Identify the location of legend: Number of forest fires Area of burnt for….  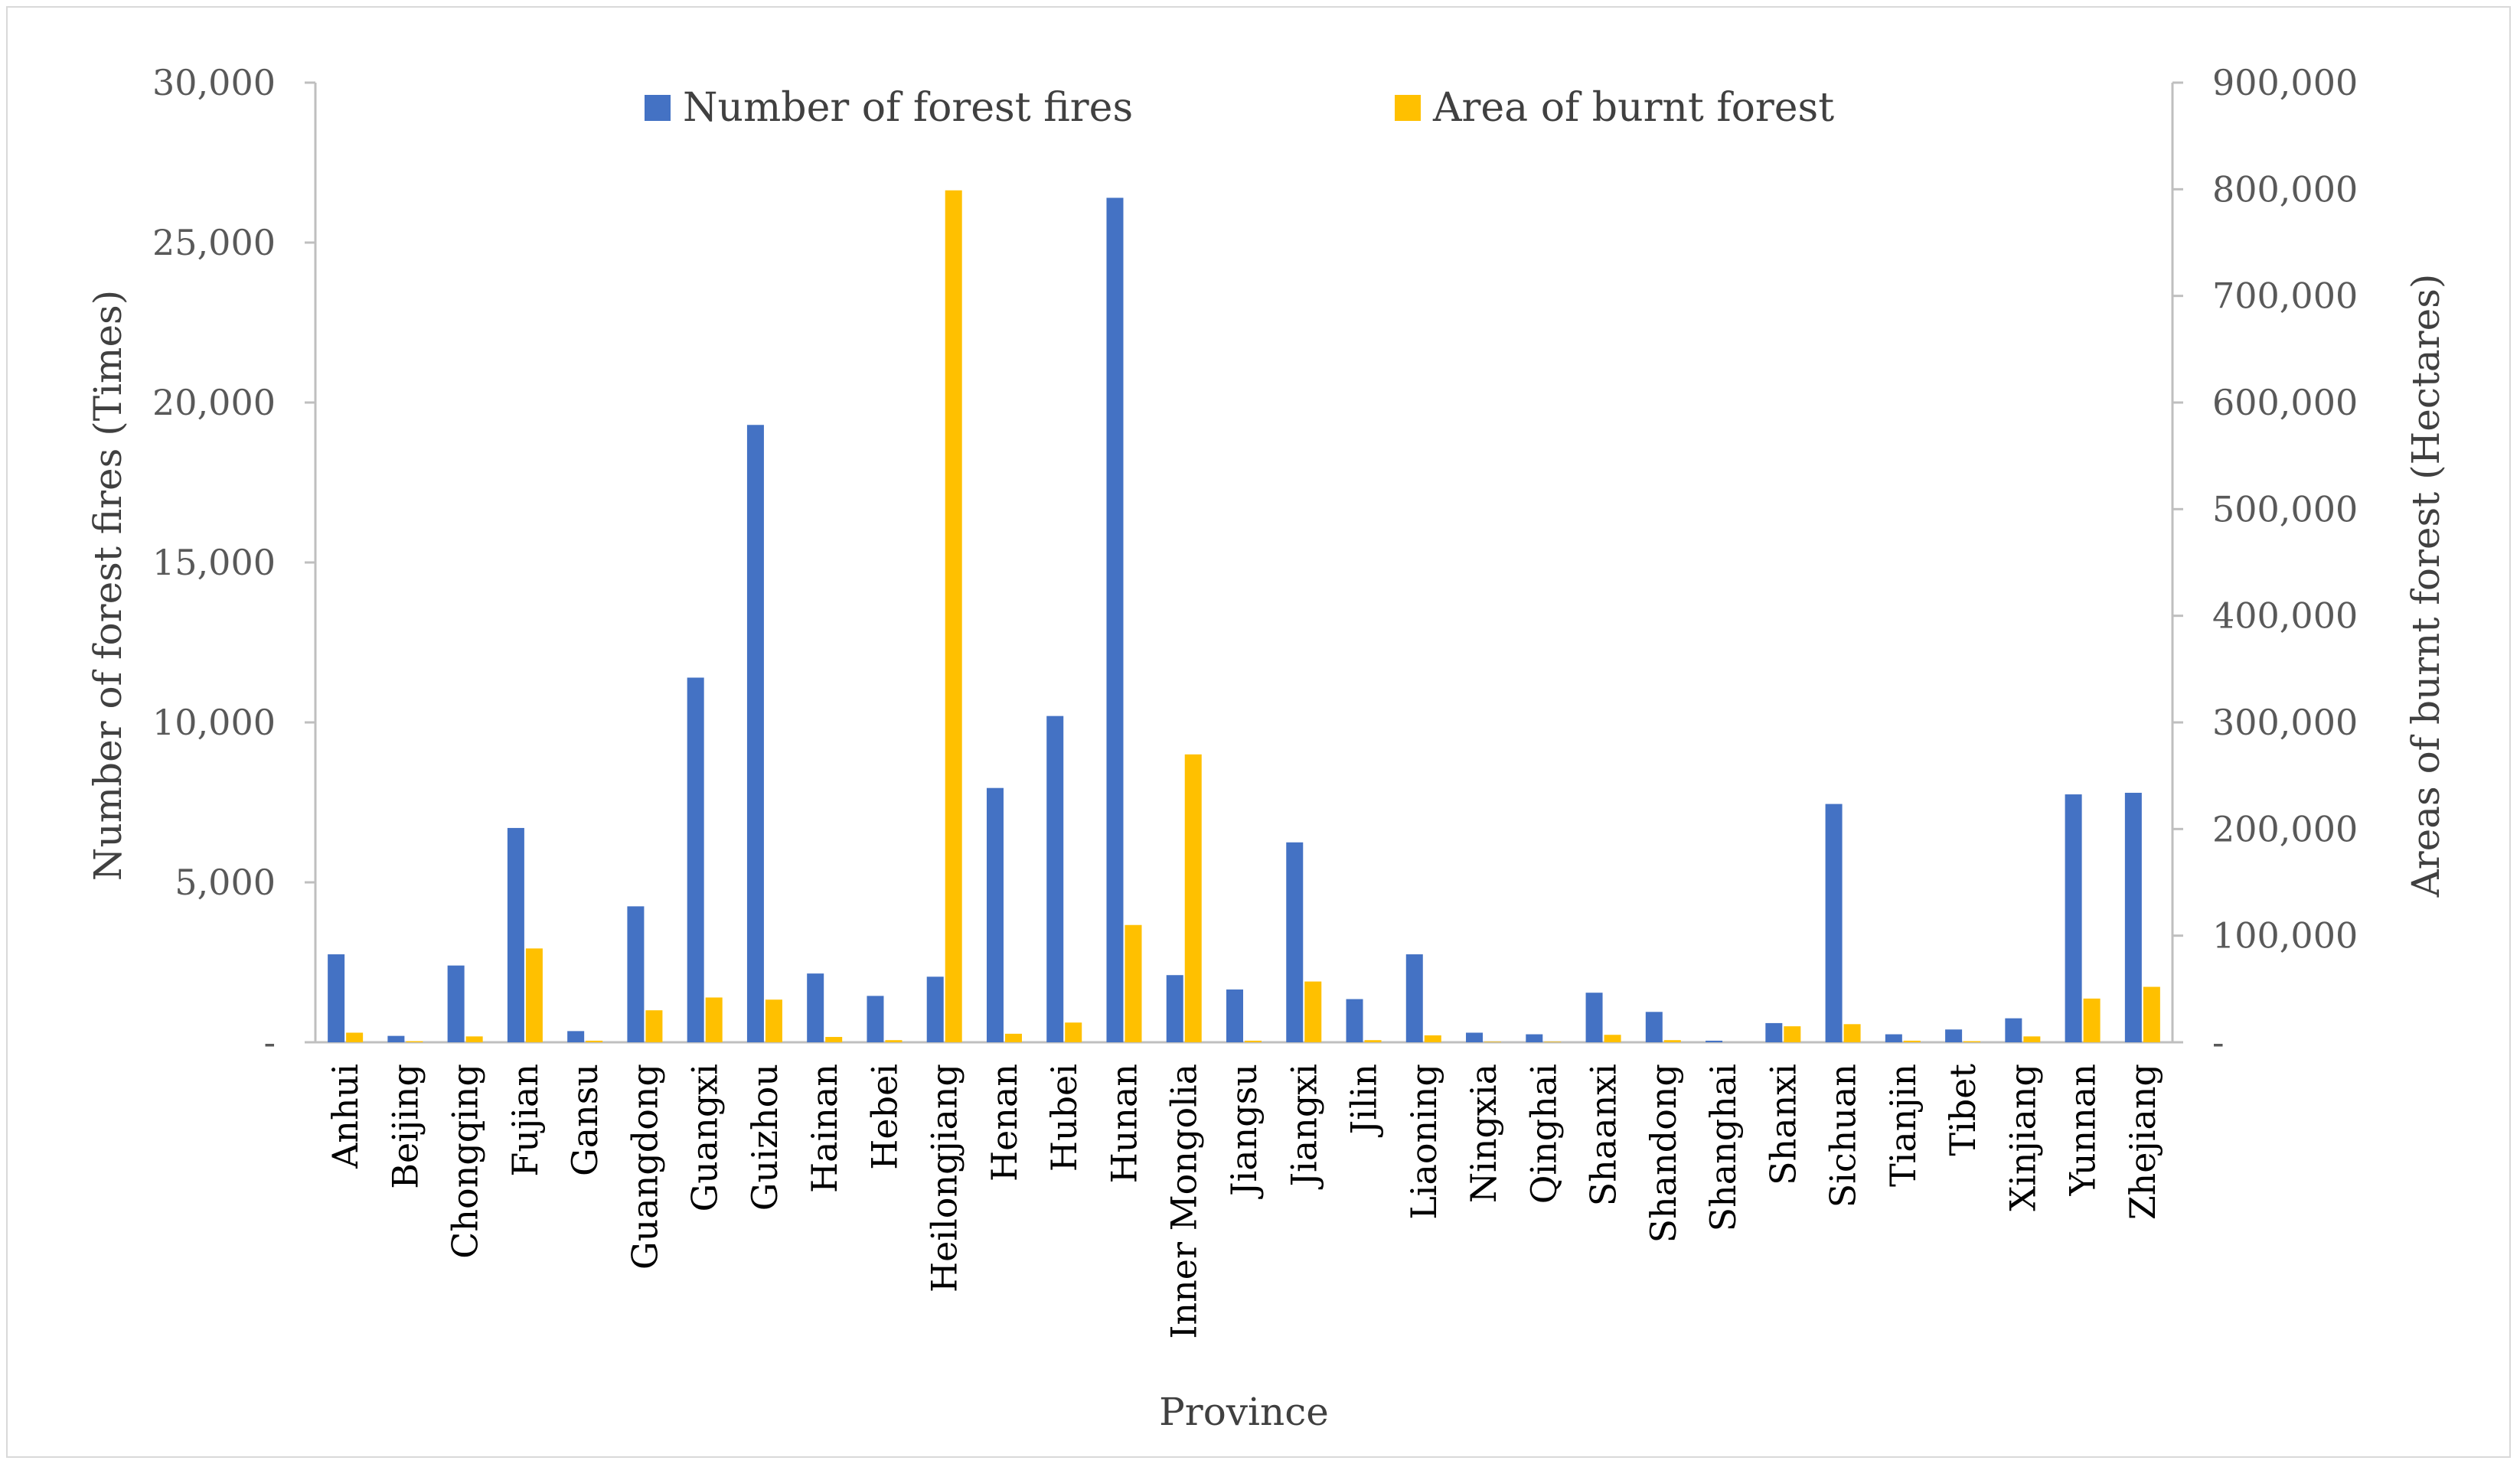
(1239, 108).